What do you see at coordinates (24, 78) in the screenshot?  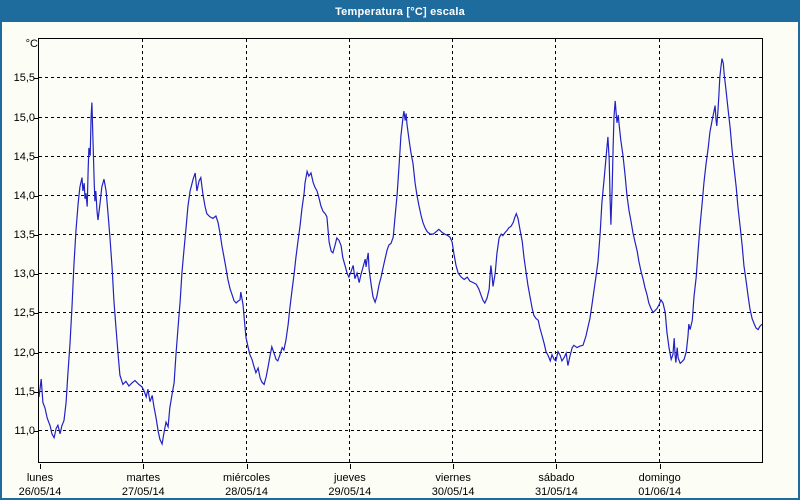 I see `y-tick-label: 15,5` at bounding box center [24, 78].